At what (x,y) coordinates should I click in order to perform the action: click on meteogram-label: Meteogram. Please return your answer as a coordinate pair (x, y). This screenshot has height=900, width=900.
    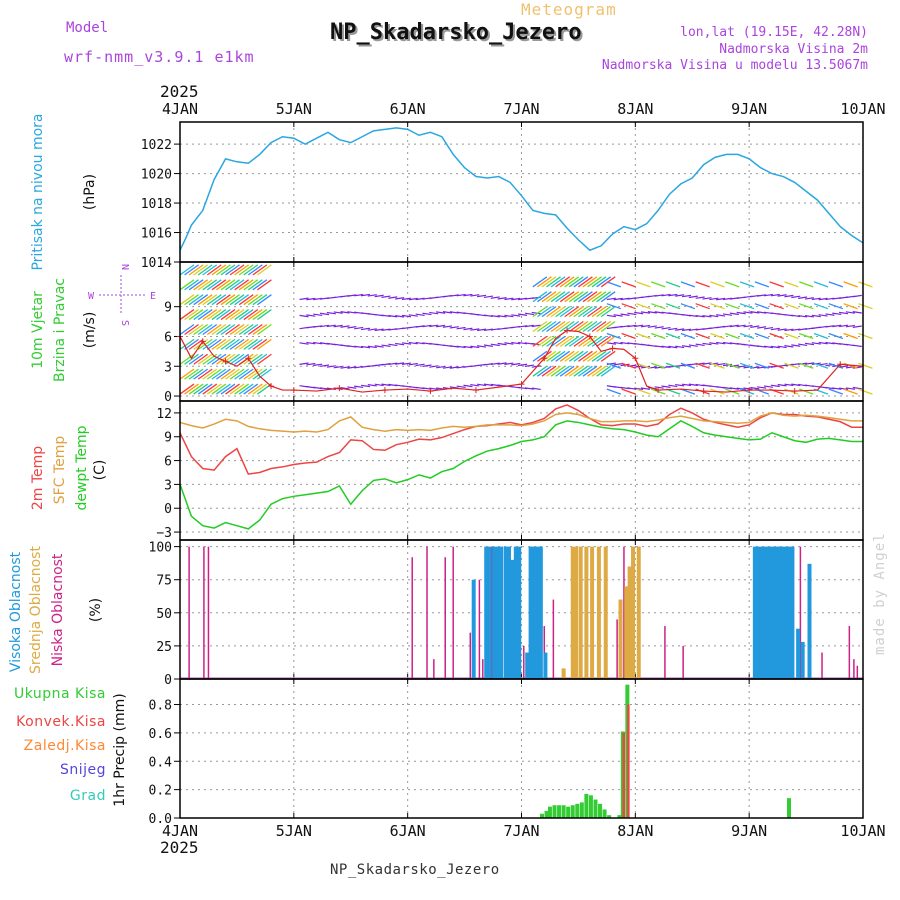
    Looking at the image, I should click on (569, 9).